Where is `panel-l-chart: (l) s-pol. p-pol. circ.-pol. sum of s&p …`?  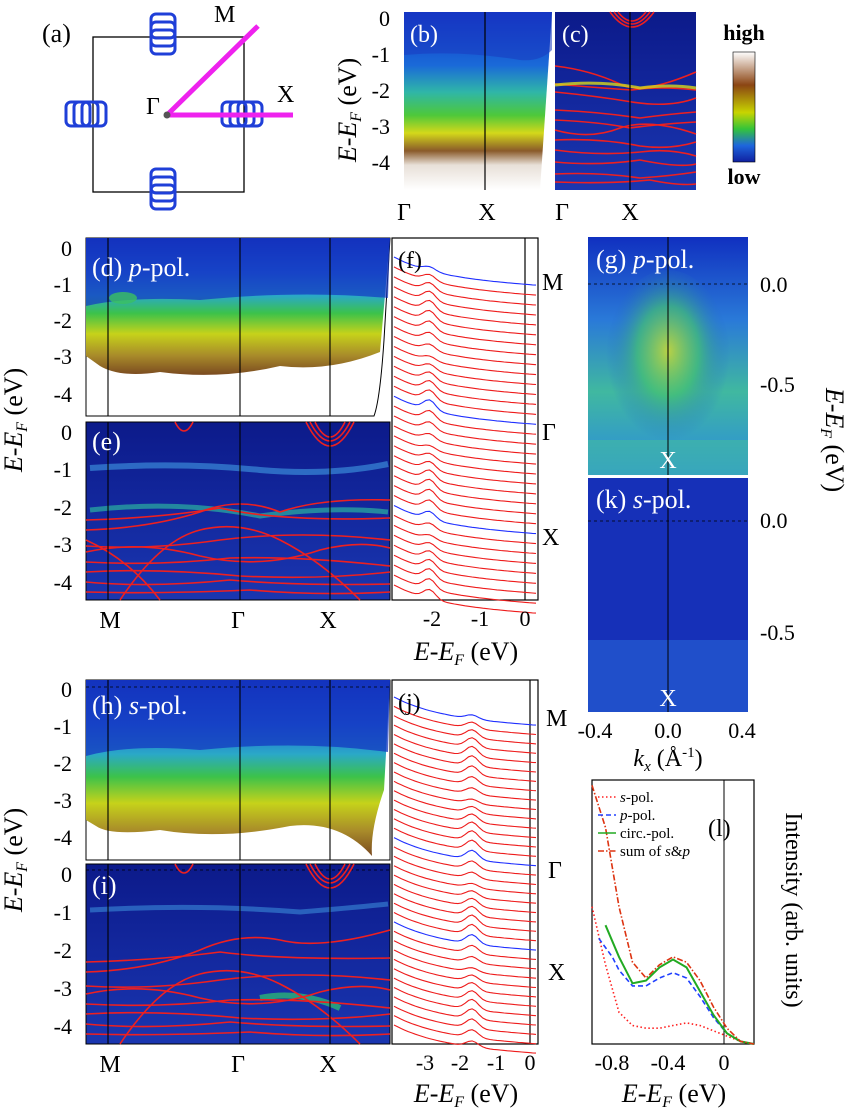 panel-l-chart: (l) s-pol. p-pol. circ.-pol. sum of s&p … is located at coordinates (698, 945).